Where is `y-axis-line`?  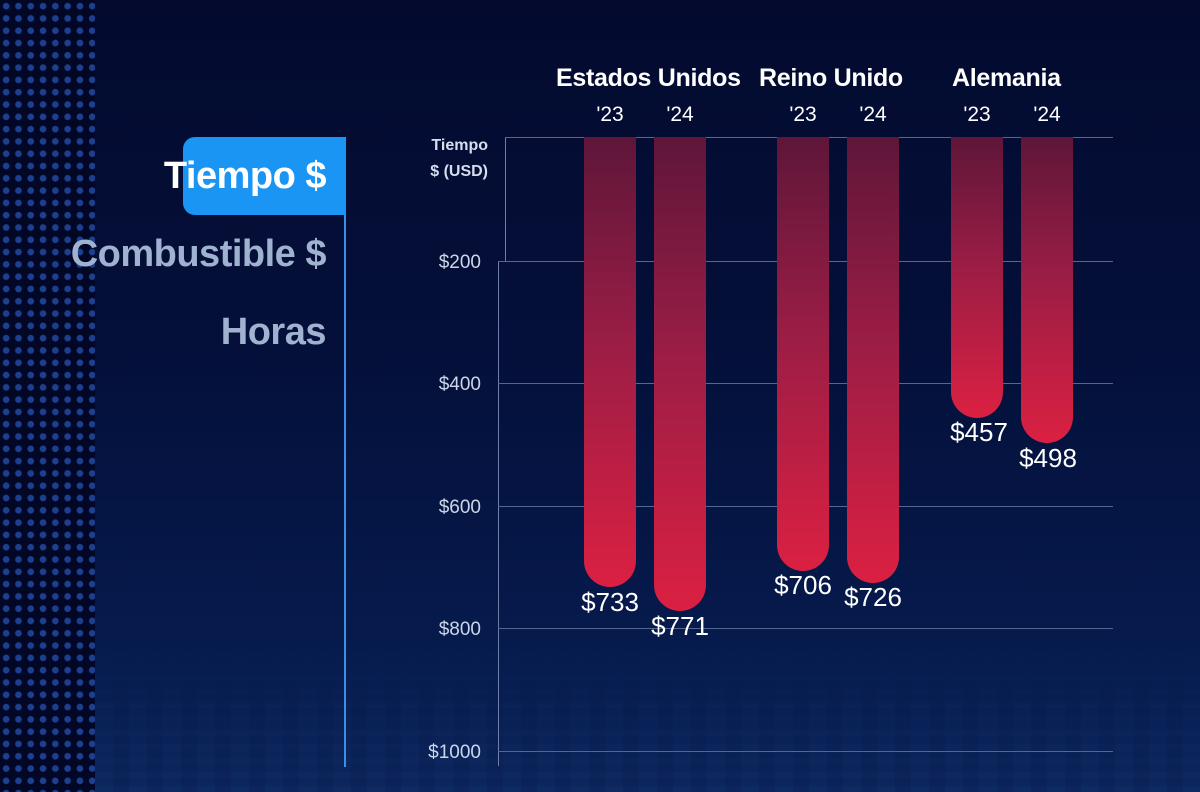 y-axis-line is located at coordinates (498, 513).